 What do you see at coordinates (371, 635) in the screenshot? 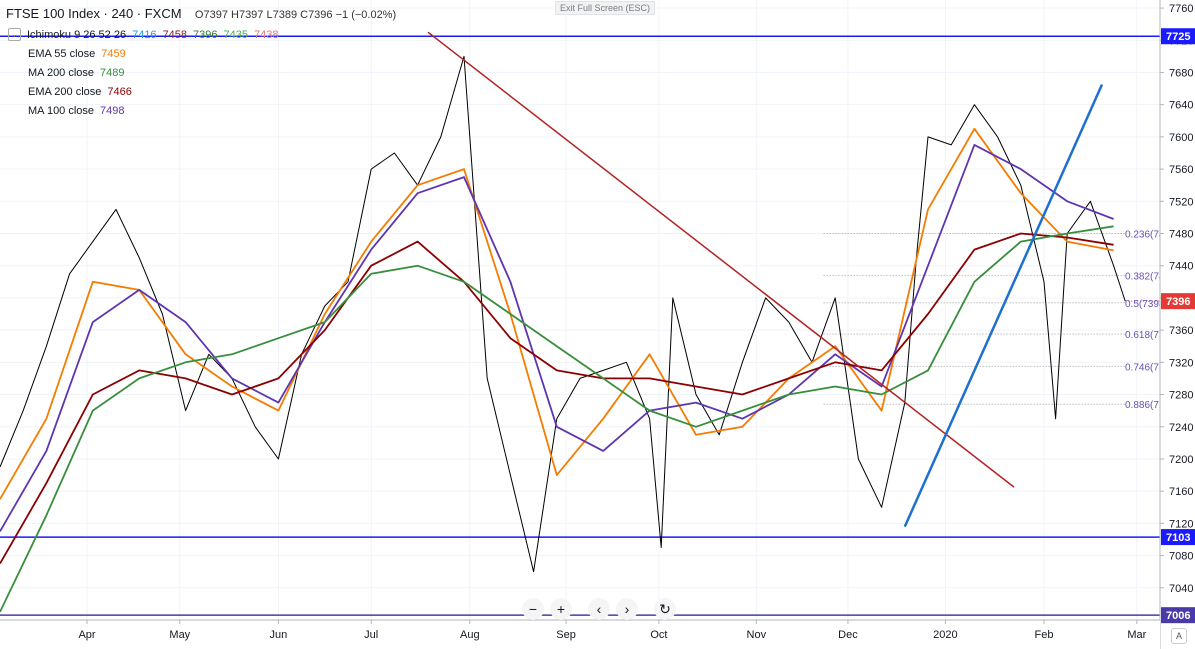
I see `time-tick-label: Jul` at bounding box center [371, 635].